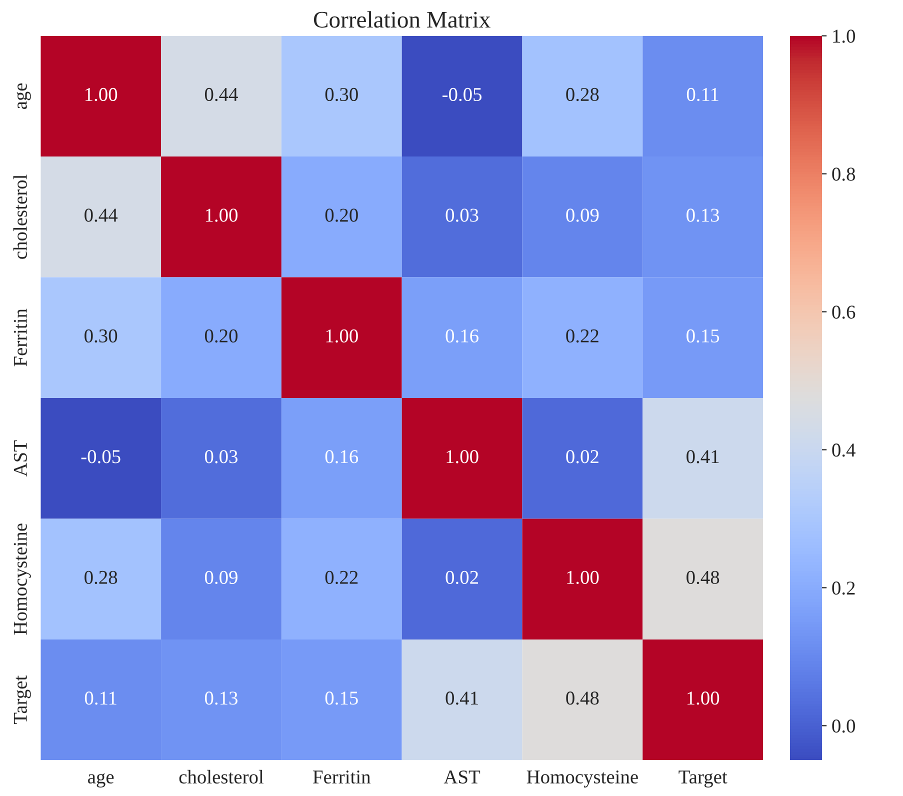 The width and height of the screenshot is (903, 796). I want to click on y-tick-label: AST, so click(20, 458).